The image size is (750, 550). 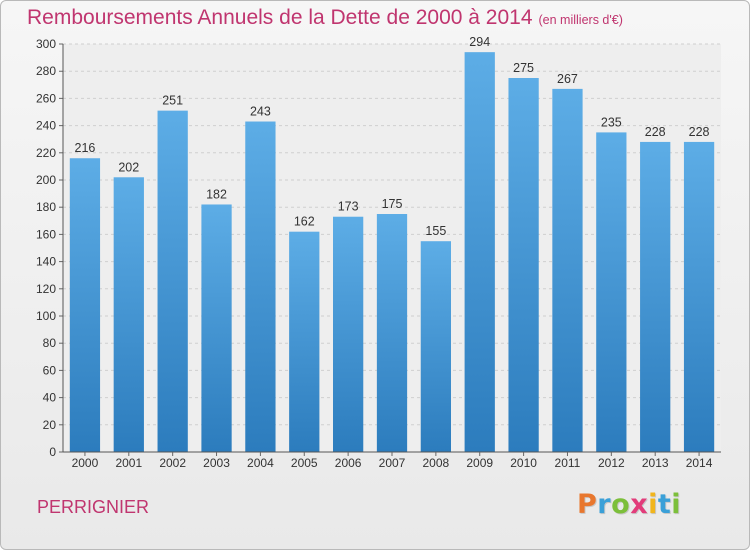 What do you see at coordinates (216, 194) in the screenshot?
I see `data-label: 182` at bounding box center [216, 194].